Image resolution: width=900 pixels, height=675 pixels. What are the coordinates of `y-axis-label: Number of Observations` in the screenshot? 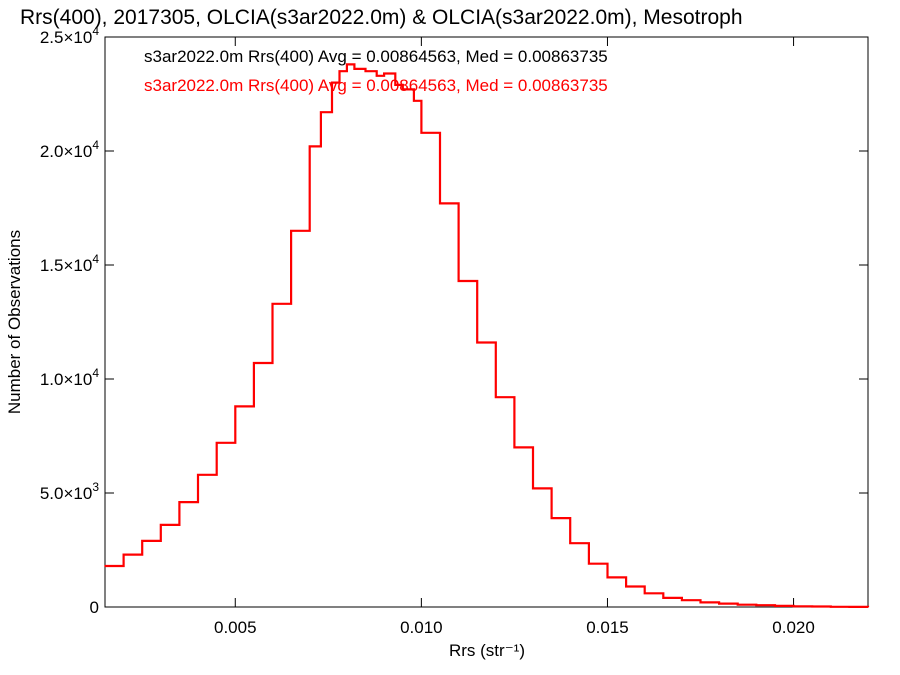 It's located at (14, 322).